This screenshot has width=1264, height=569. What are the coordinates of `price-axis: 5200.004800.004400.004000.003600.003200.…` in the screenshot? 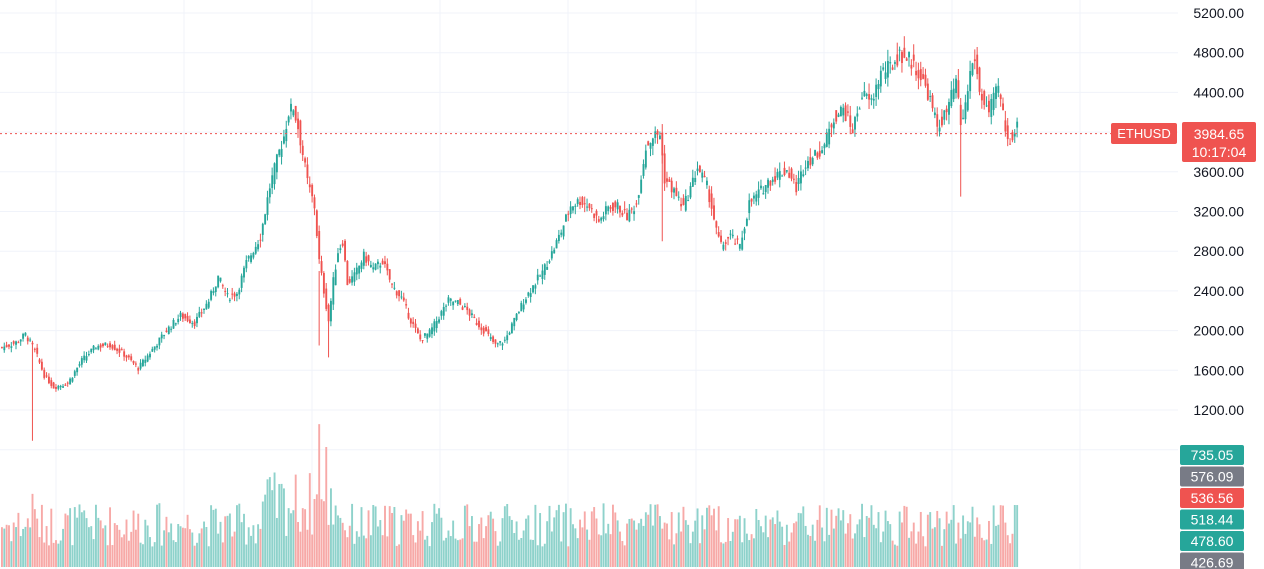 It's located at (1218, 231).